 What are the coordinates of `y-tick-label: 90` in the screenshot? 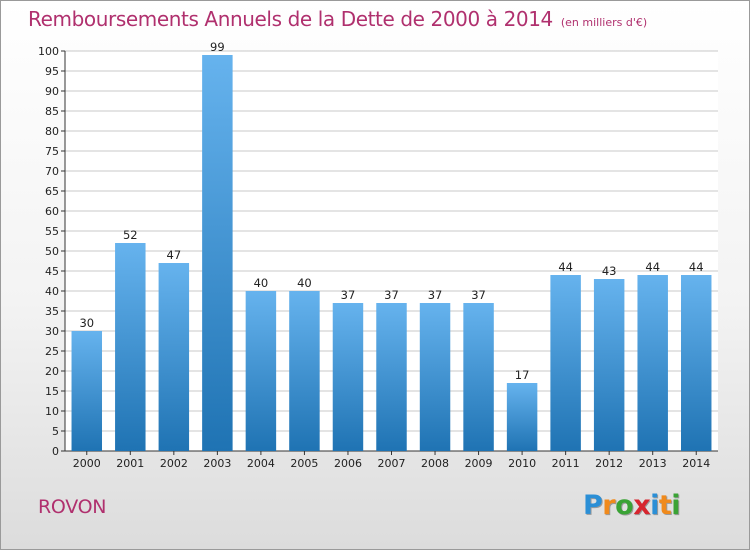 It's located at (52, 91).